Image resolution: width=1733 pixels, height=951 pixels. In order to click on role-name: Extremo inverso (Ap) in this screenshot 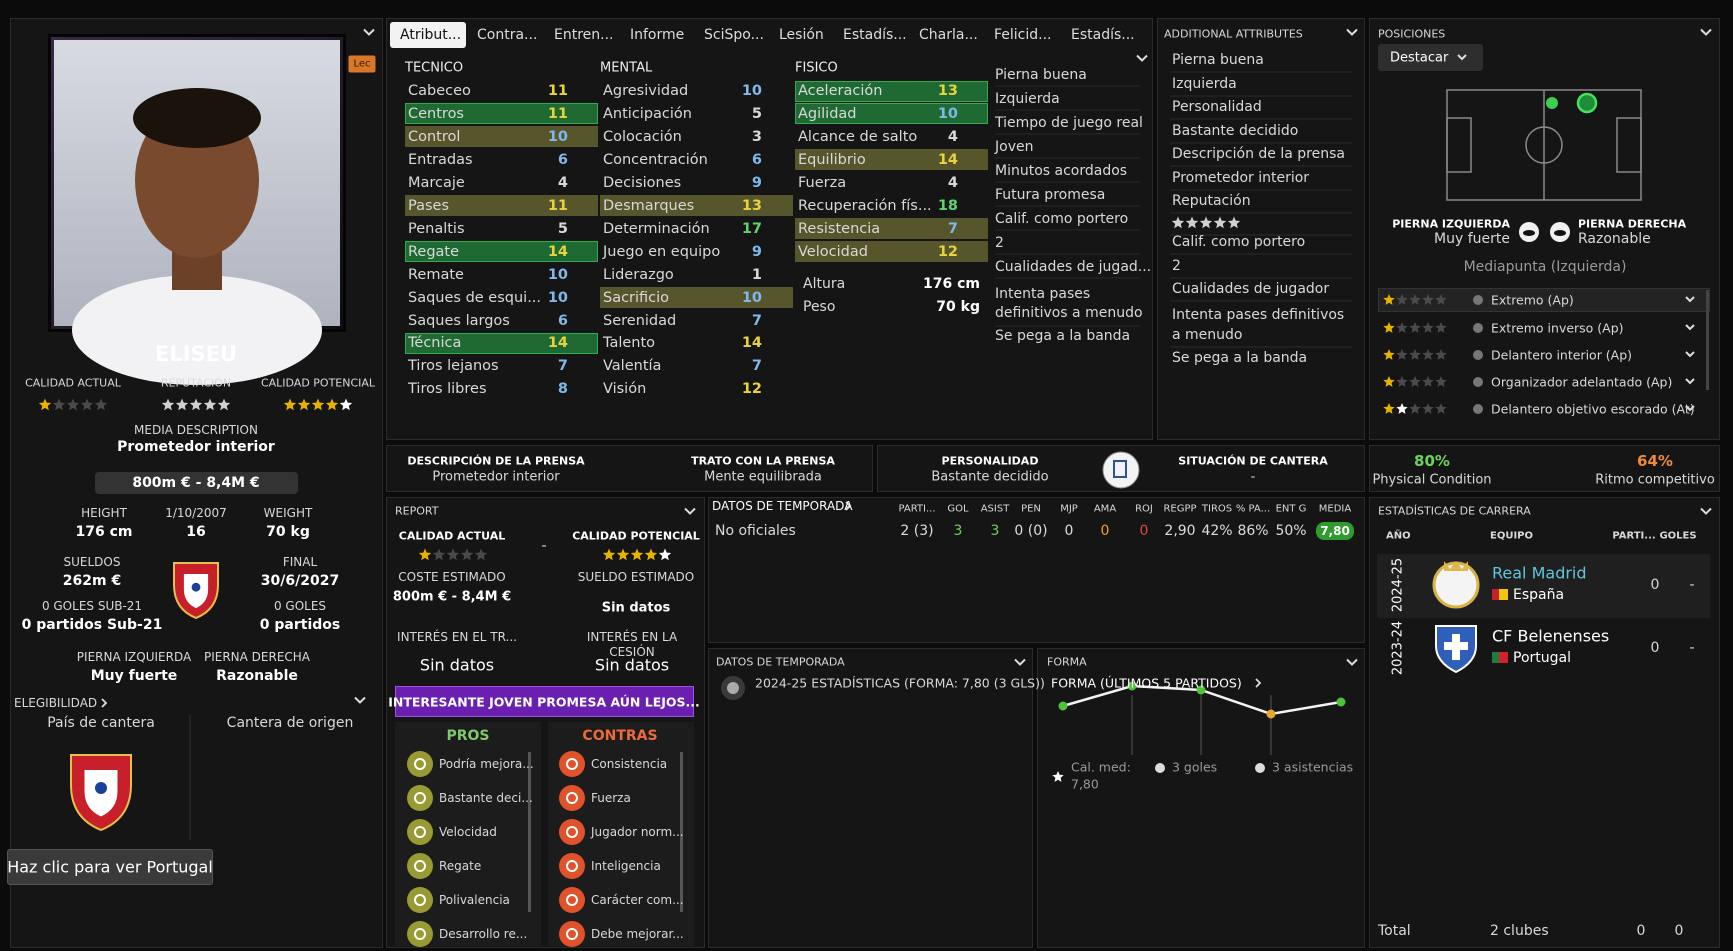, I will do `click(1557, 328)`.